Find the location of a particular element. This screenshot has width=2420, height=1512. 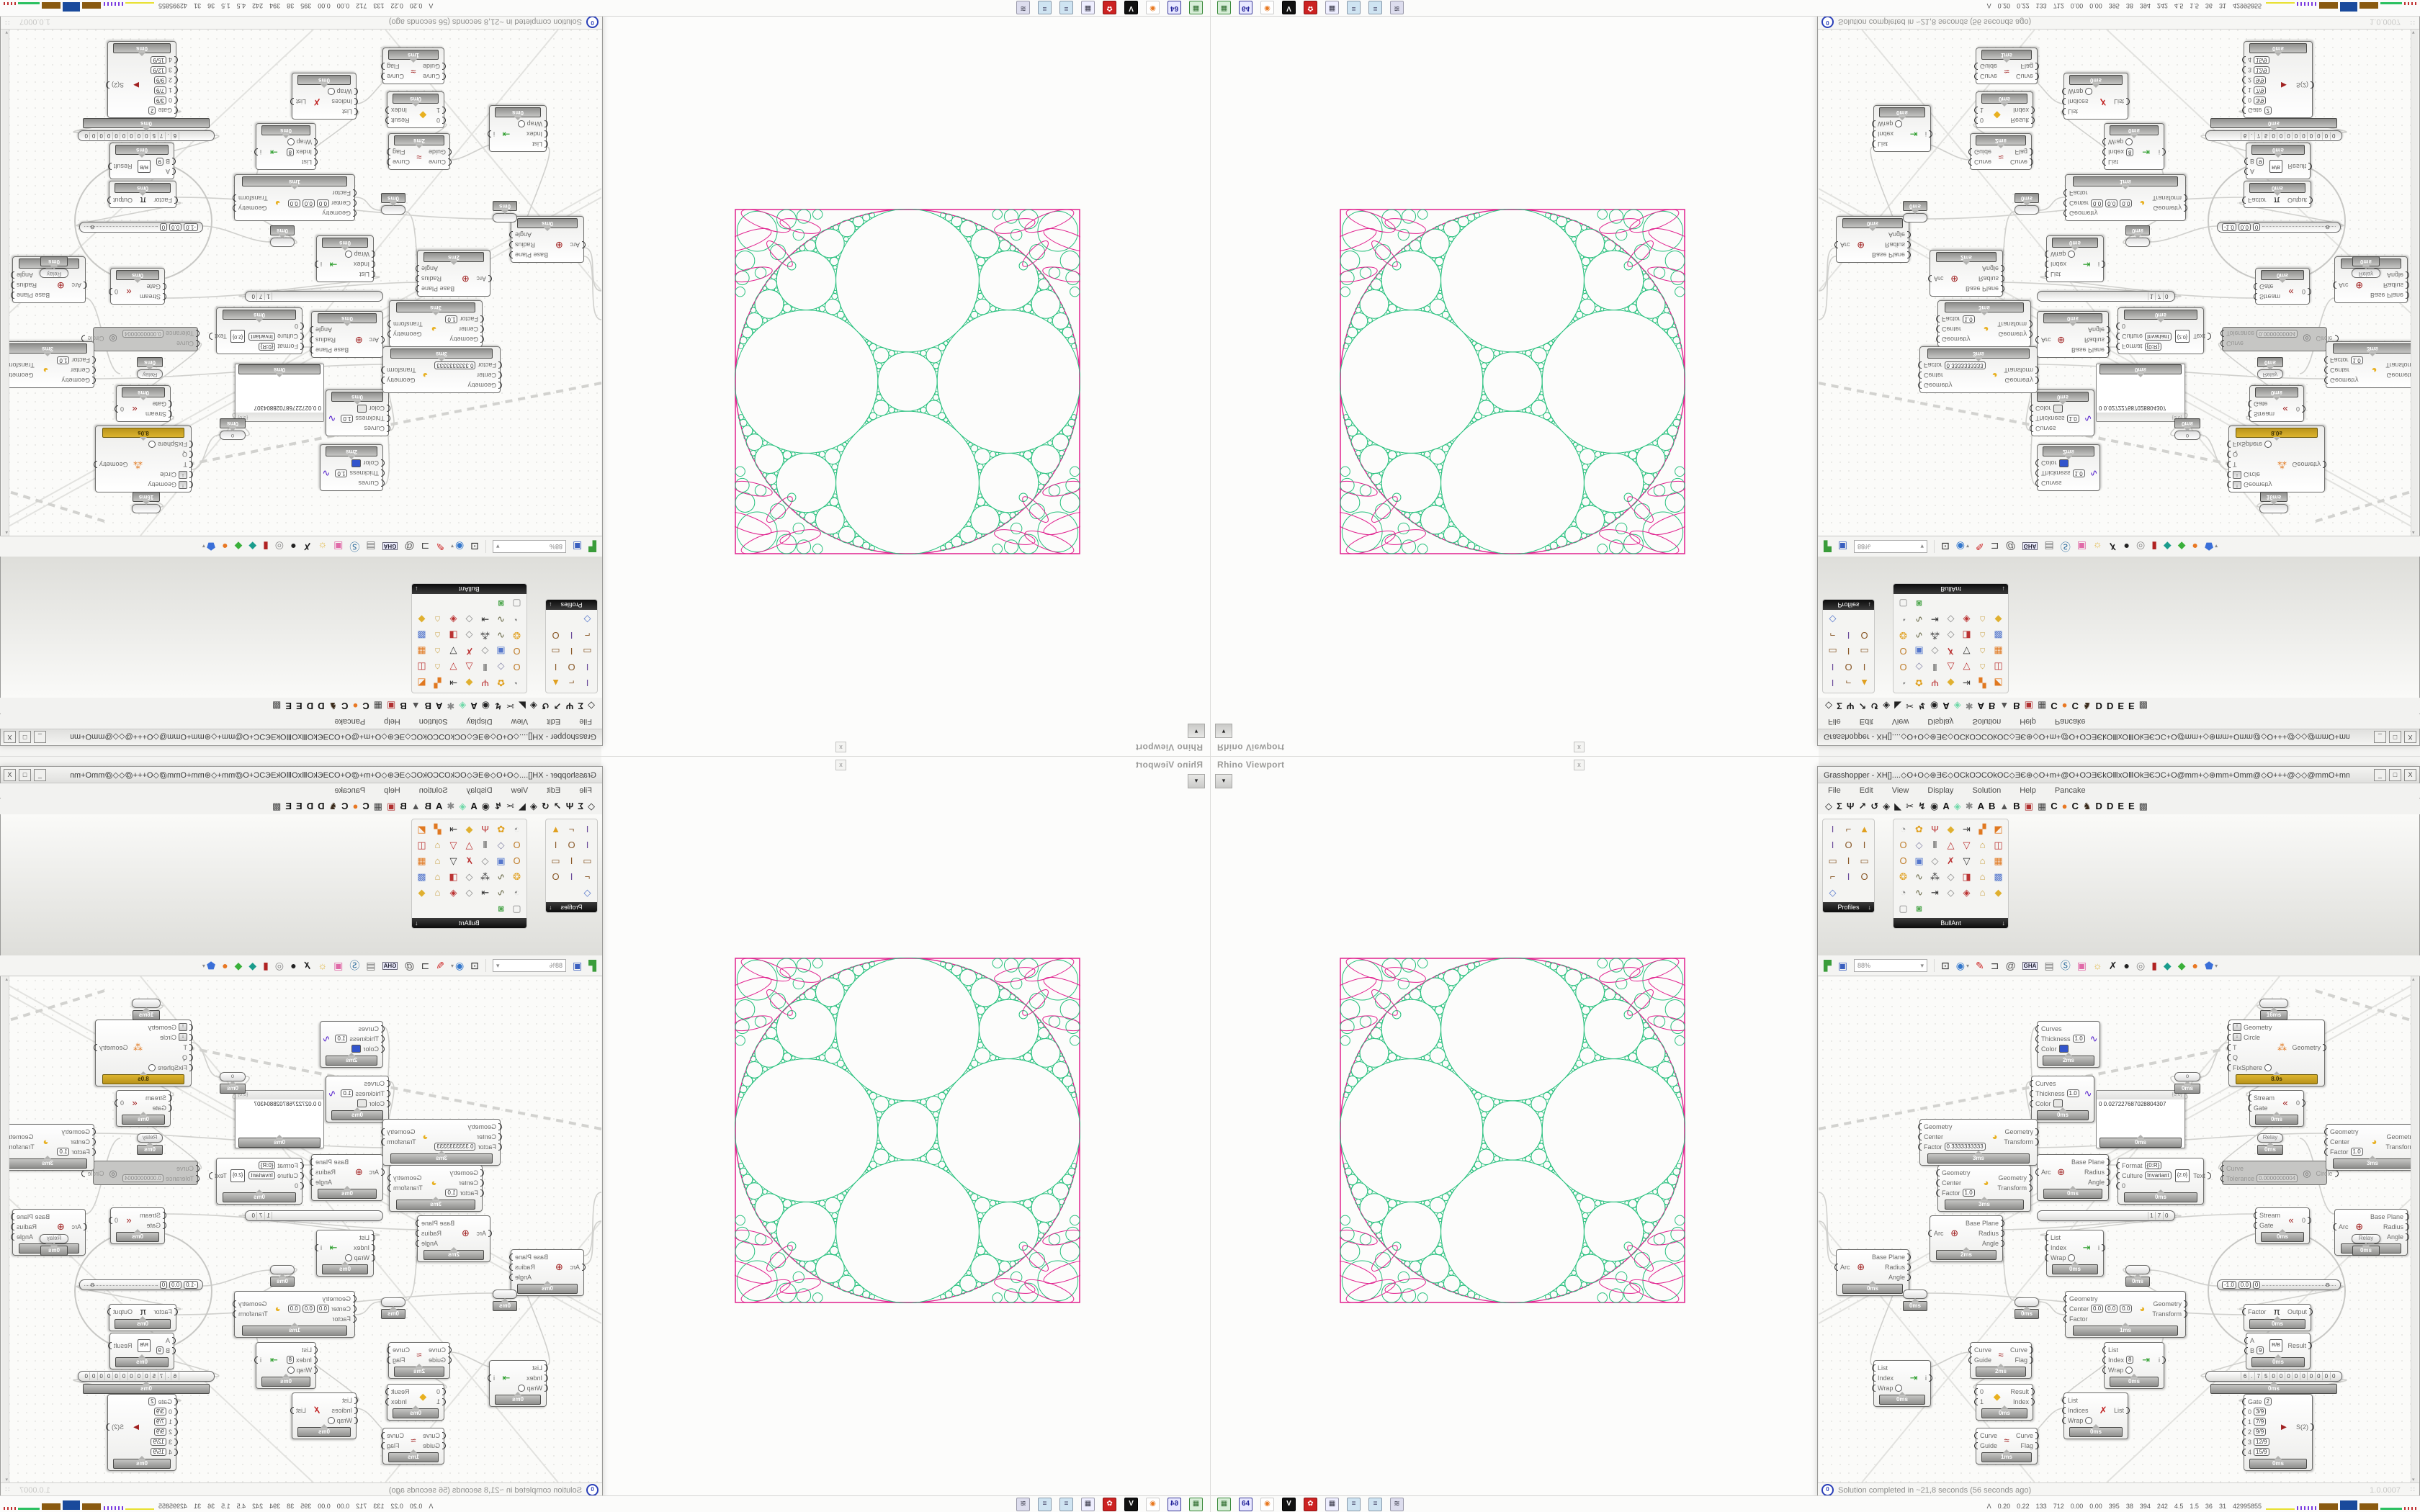

wolf-icon: V is located at coordinates (1289, 1504).